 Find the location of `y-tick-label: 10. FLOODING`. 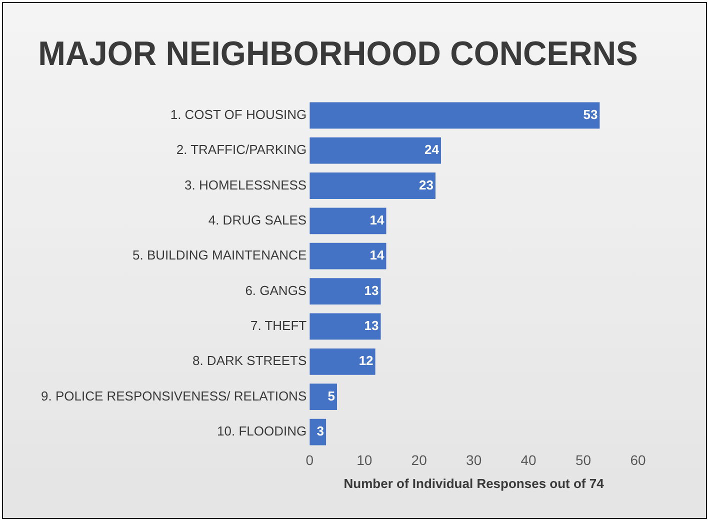

y-tick-label: 10. FLOODING is located at coordinates (262, 431).